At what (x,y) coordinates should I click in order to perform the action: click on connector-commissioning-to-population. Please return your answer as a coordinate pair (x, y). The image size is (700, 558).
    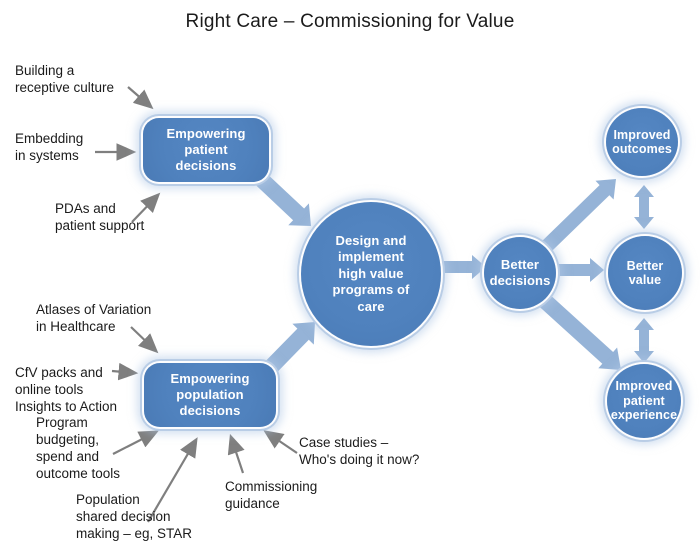
    Looking at the image, I should click on (236, 453).